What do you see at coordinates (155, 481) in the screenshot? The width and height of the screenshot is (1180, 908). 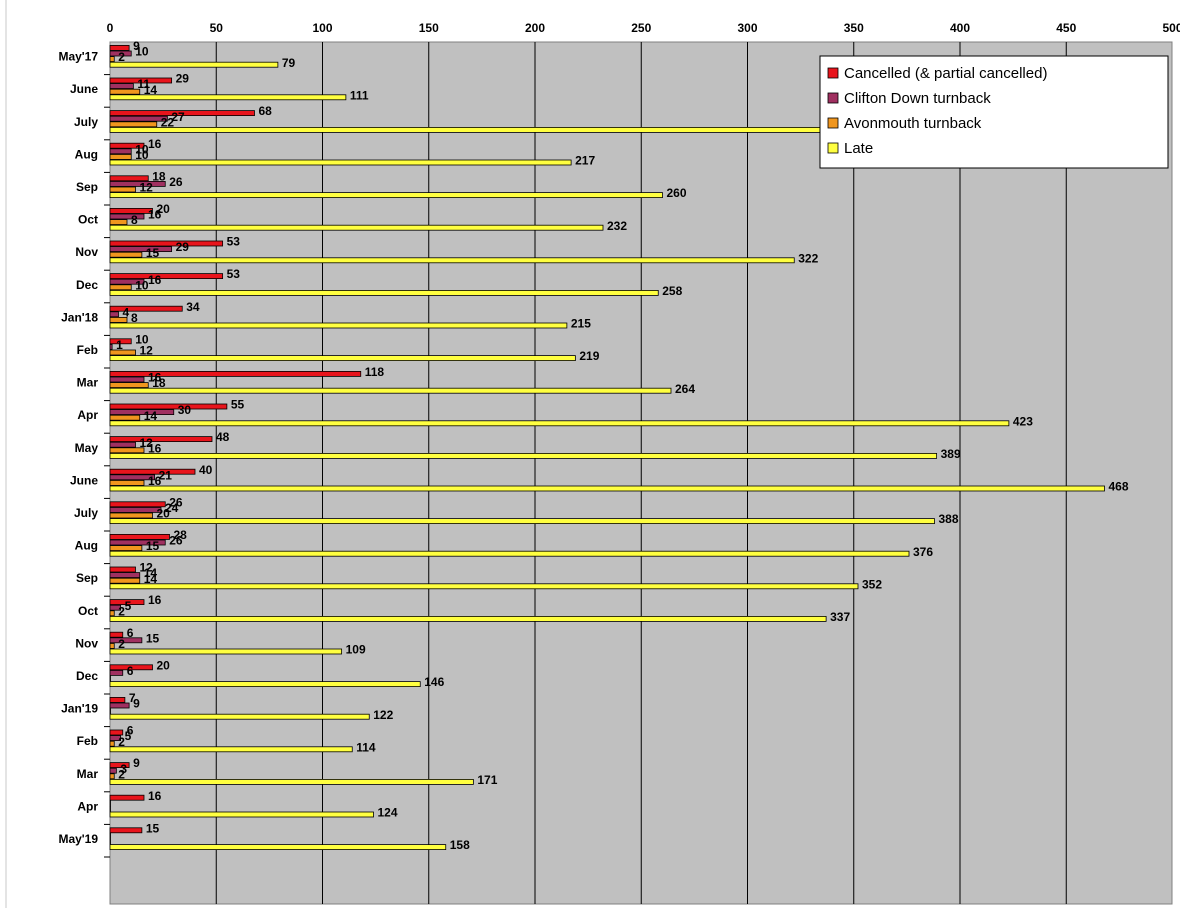 I see `data-label-avonmouth: 16` at bounding box center [155, 481].